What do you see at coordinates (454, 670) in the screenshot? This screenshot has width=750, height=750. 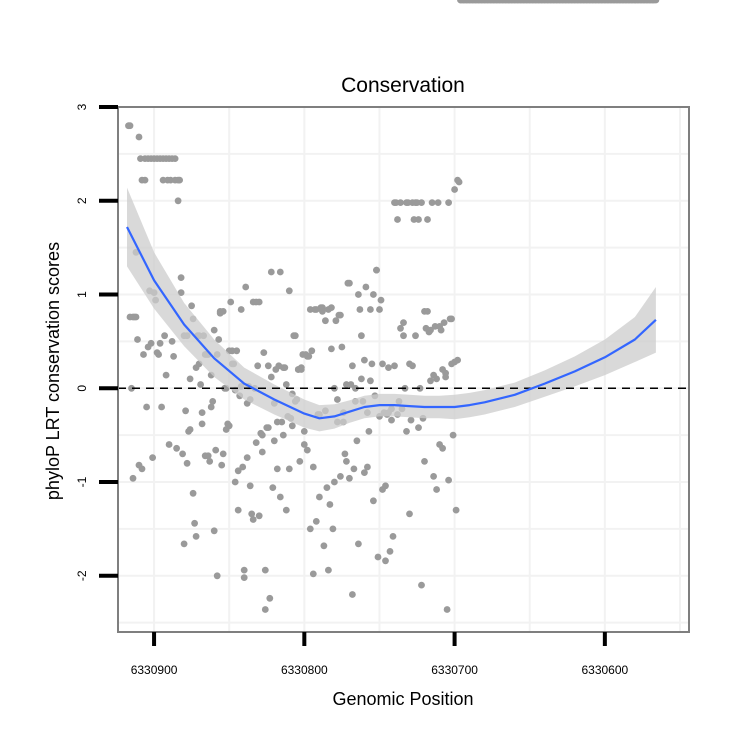 I see `x-tick-label: 6330700` at bounding box center [454, 670].